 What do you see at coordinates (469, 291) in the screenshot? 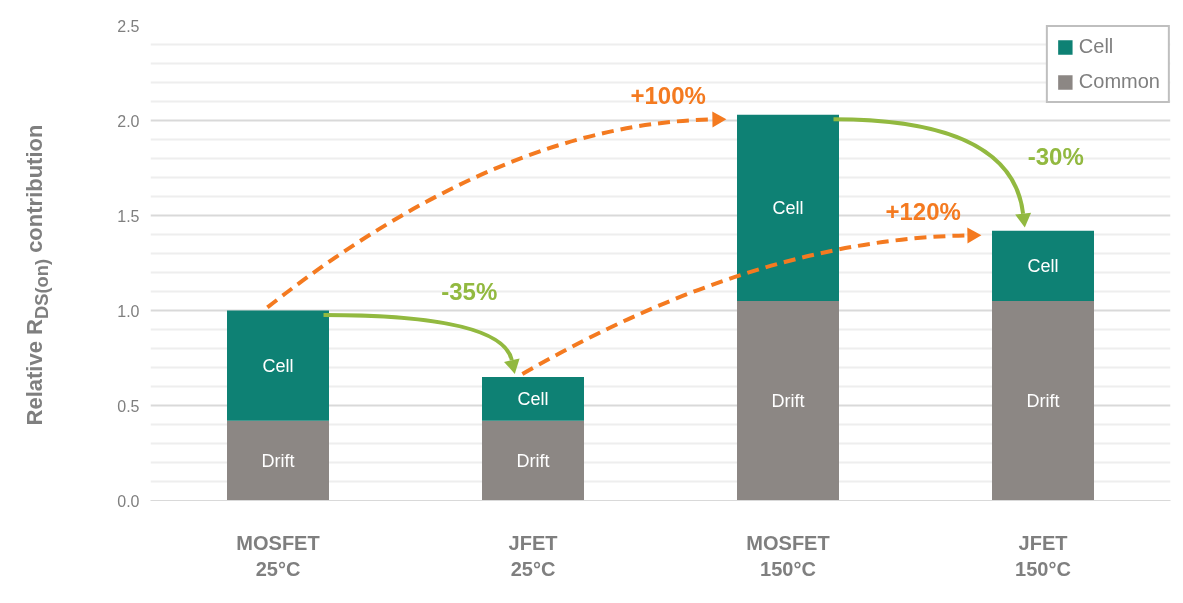
I see `annotation: -35%` at bounding box center [469, 291].